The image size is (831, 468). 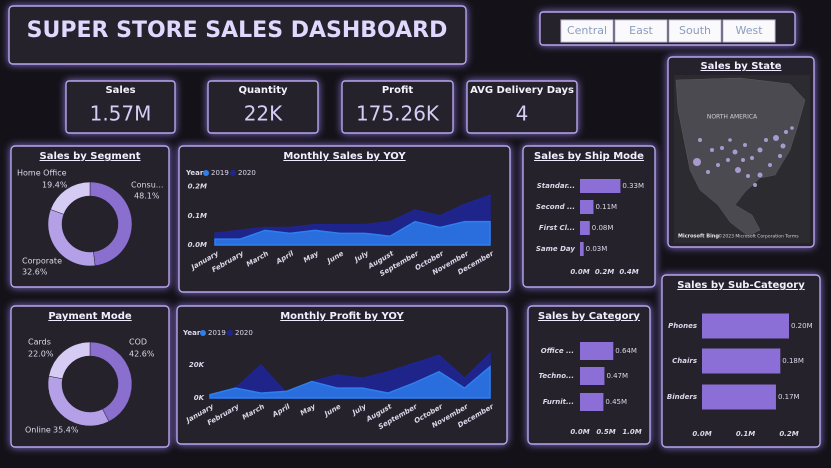 I want to click on kpi-label: Quantity, so click(x=263, y=90).